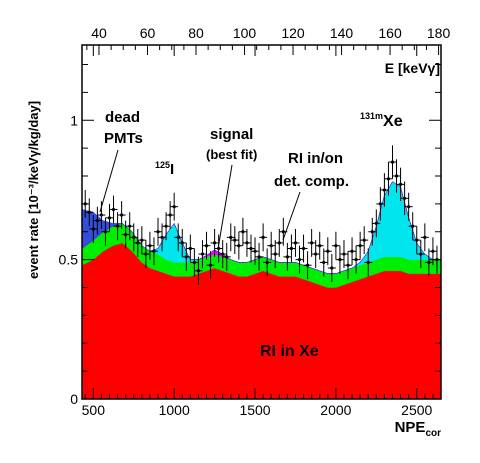 The image size is (480, 463). I want to click on annotation-signal-1: signal, so click(231, 134).